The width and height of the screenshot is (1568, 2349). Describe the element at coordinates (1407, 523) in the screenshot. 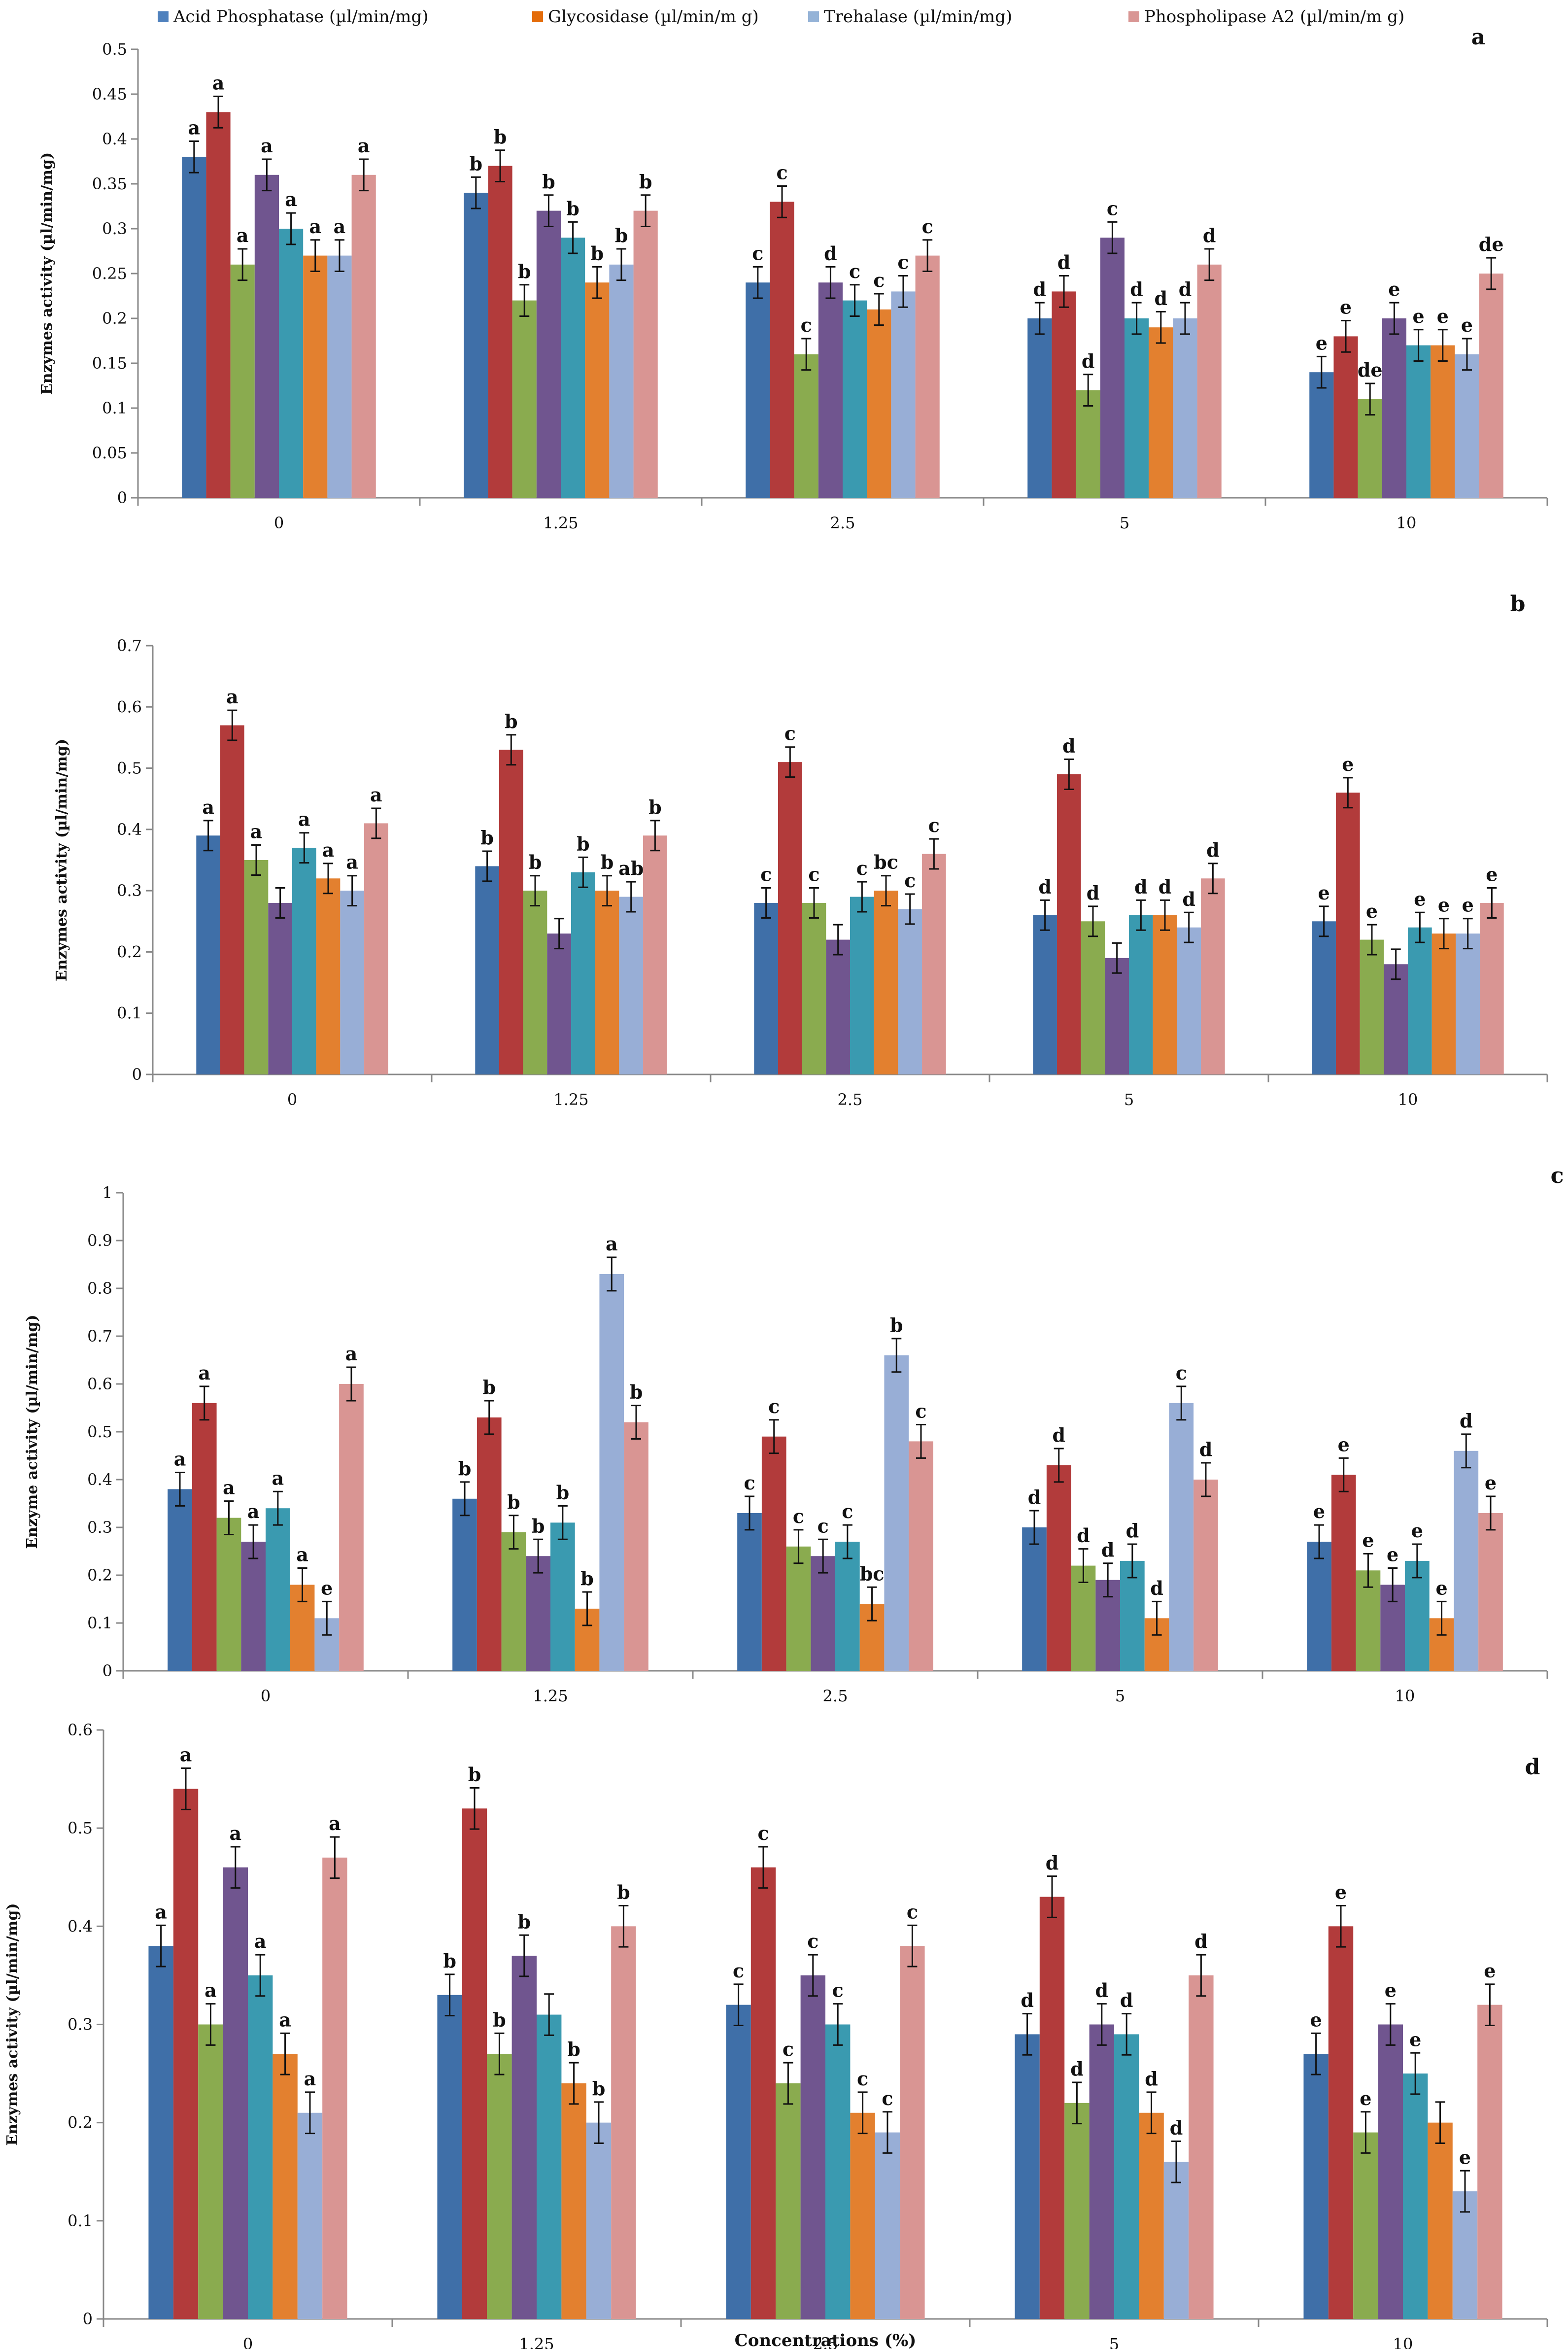

I see `x-tick-label: 10` at that location.